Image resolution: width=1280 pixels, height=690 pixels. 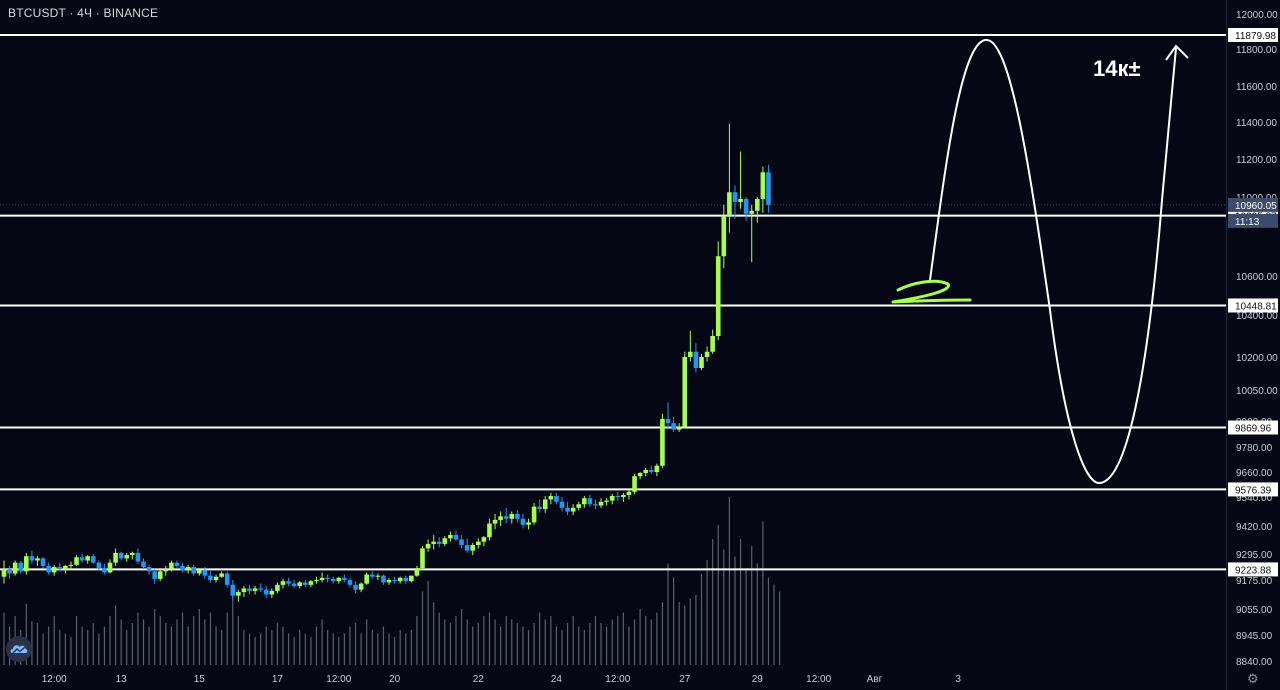 I want to click on price-tick-label: 9540.00, so click(x=1254, y=498).